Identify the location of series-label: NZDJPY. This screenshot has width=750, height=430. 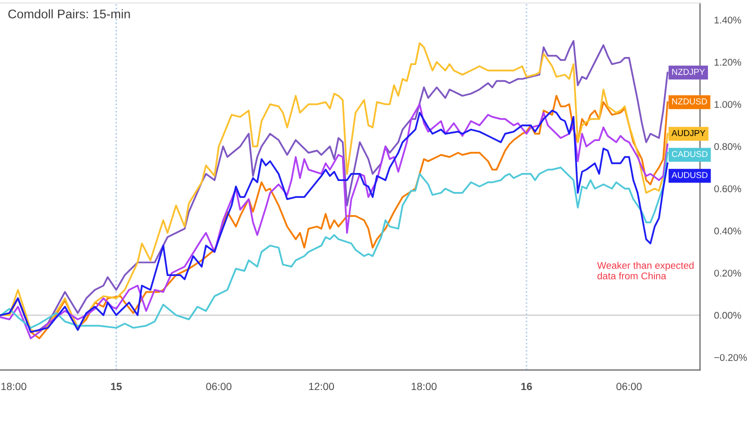
(688, 71).